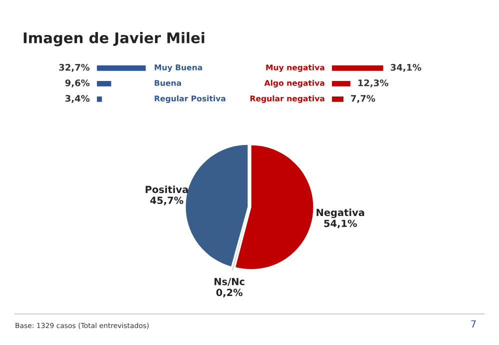 This screenshot has width=499, height=345. Describe the element at coordinates (229, 282) in the screenshot. I see `slice-label: Ns/Nc` at that location.